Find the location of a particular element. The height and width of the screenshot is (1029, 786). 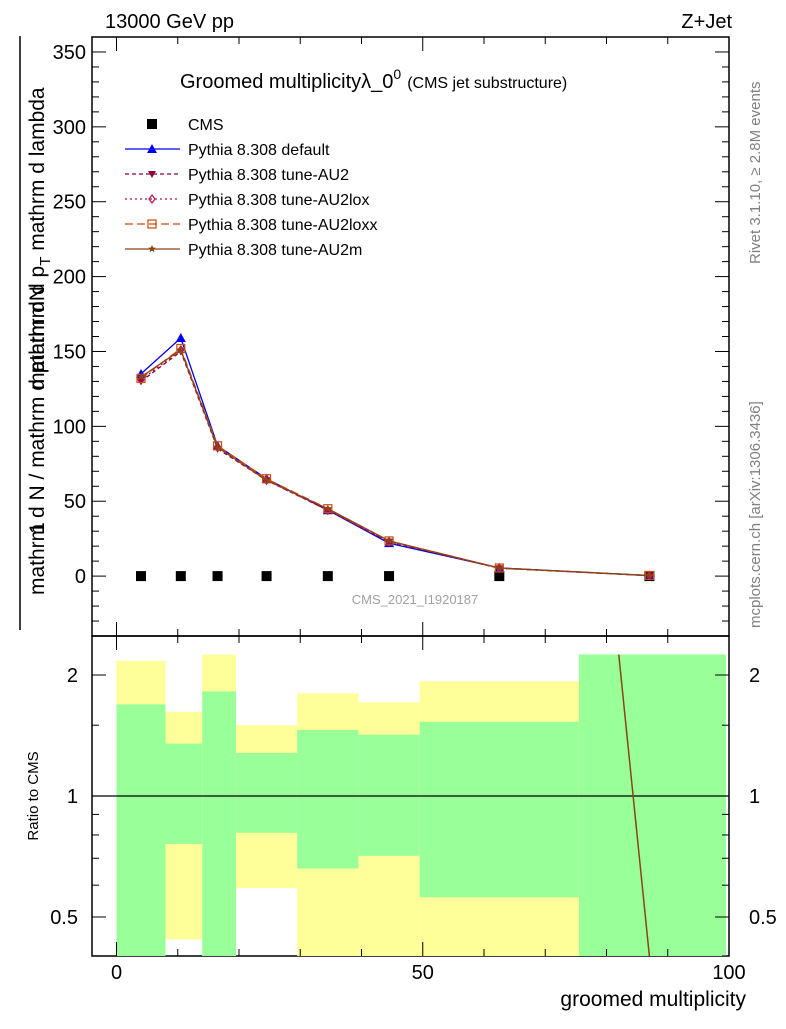

ylabel-numerator-one: 1 is located at coordinates (37, 528).